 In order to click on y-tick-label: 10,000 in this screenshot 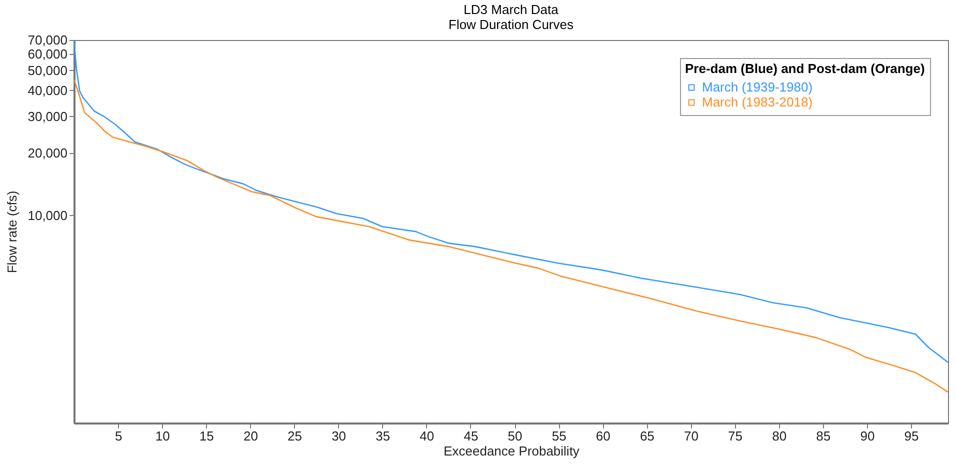, I will do `click(48, 215)`.